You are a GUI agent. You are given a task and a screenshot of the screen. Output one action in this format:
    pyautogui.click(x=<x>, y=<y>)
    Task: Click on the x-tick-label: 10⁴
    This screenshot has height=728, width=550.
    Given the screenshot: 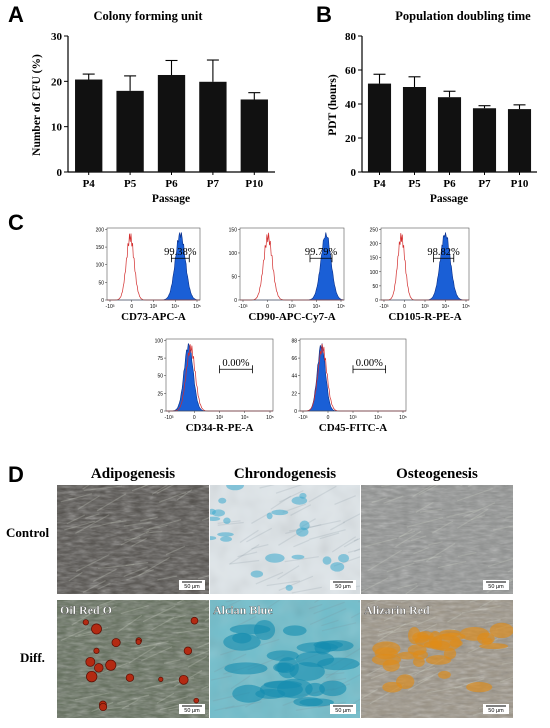 What is the action you would take?
    pyautogui.click(x=245, y=418)
    